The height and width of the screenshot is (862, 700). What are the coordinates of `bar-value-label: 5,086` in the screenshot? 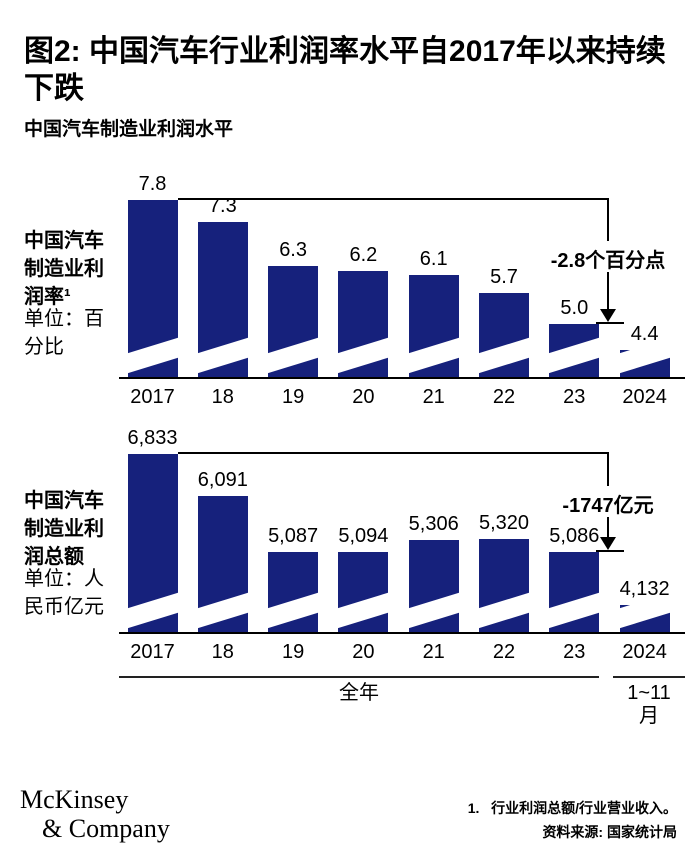 It's located at (574, 536).